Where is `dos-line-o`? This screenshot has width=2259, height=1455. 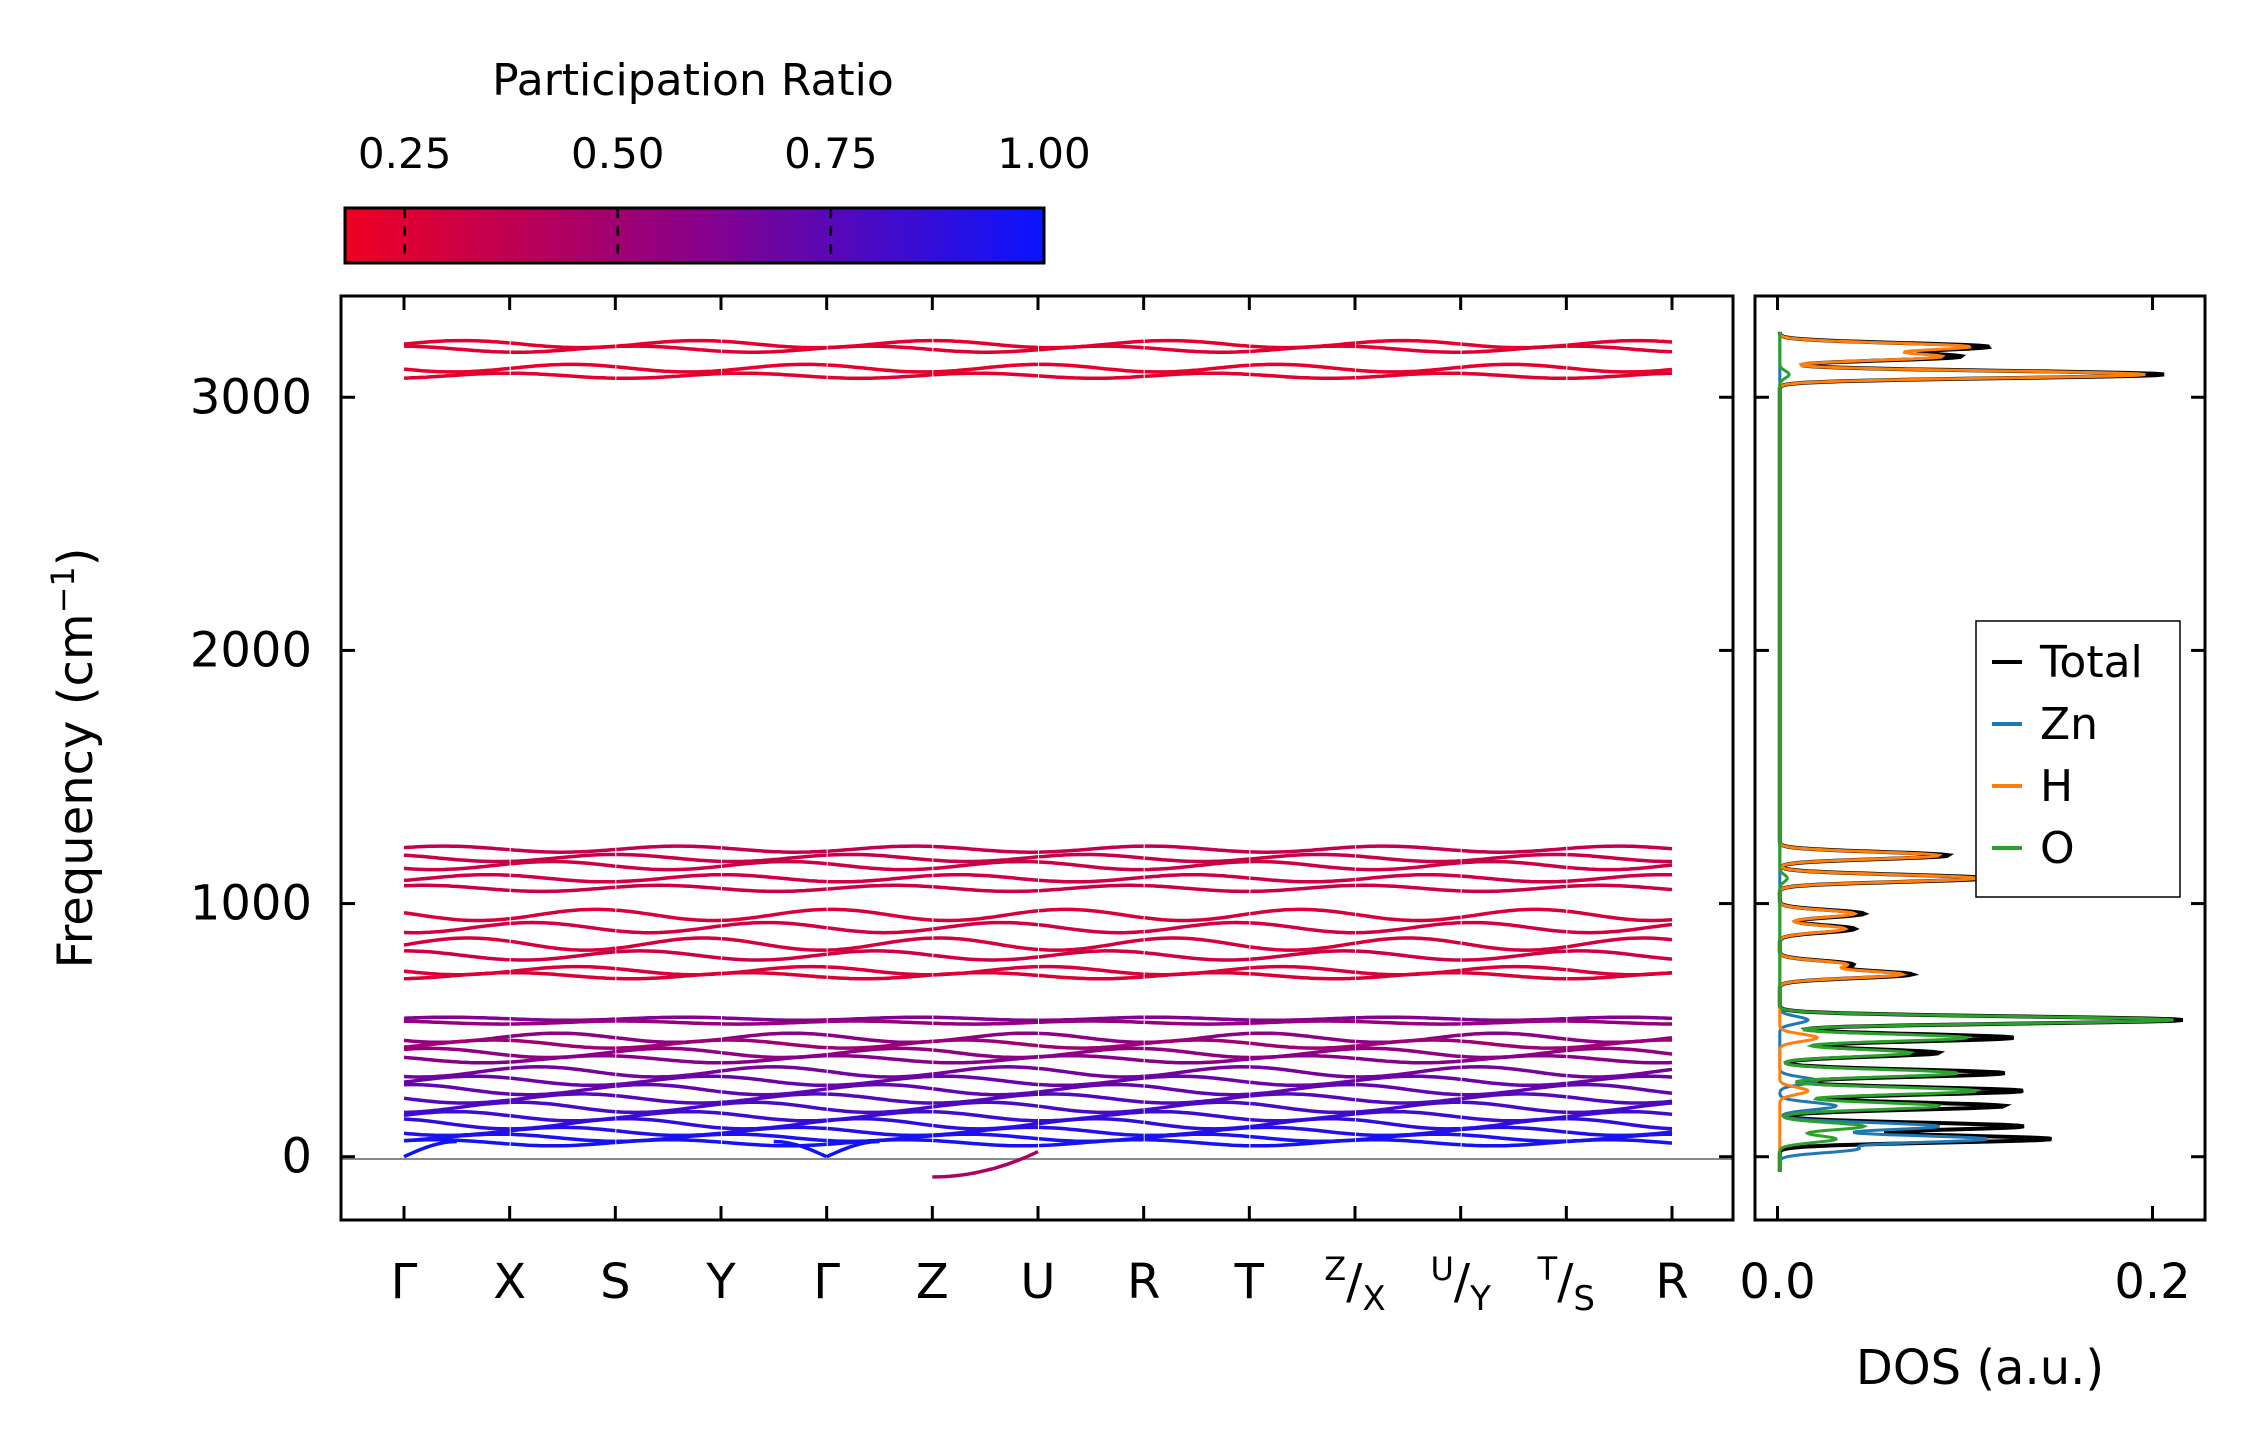 dos-line-o is located at coordinates (1976, 751).